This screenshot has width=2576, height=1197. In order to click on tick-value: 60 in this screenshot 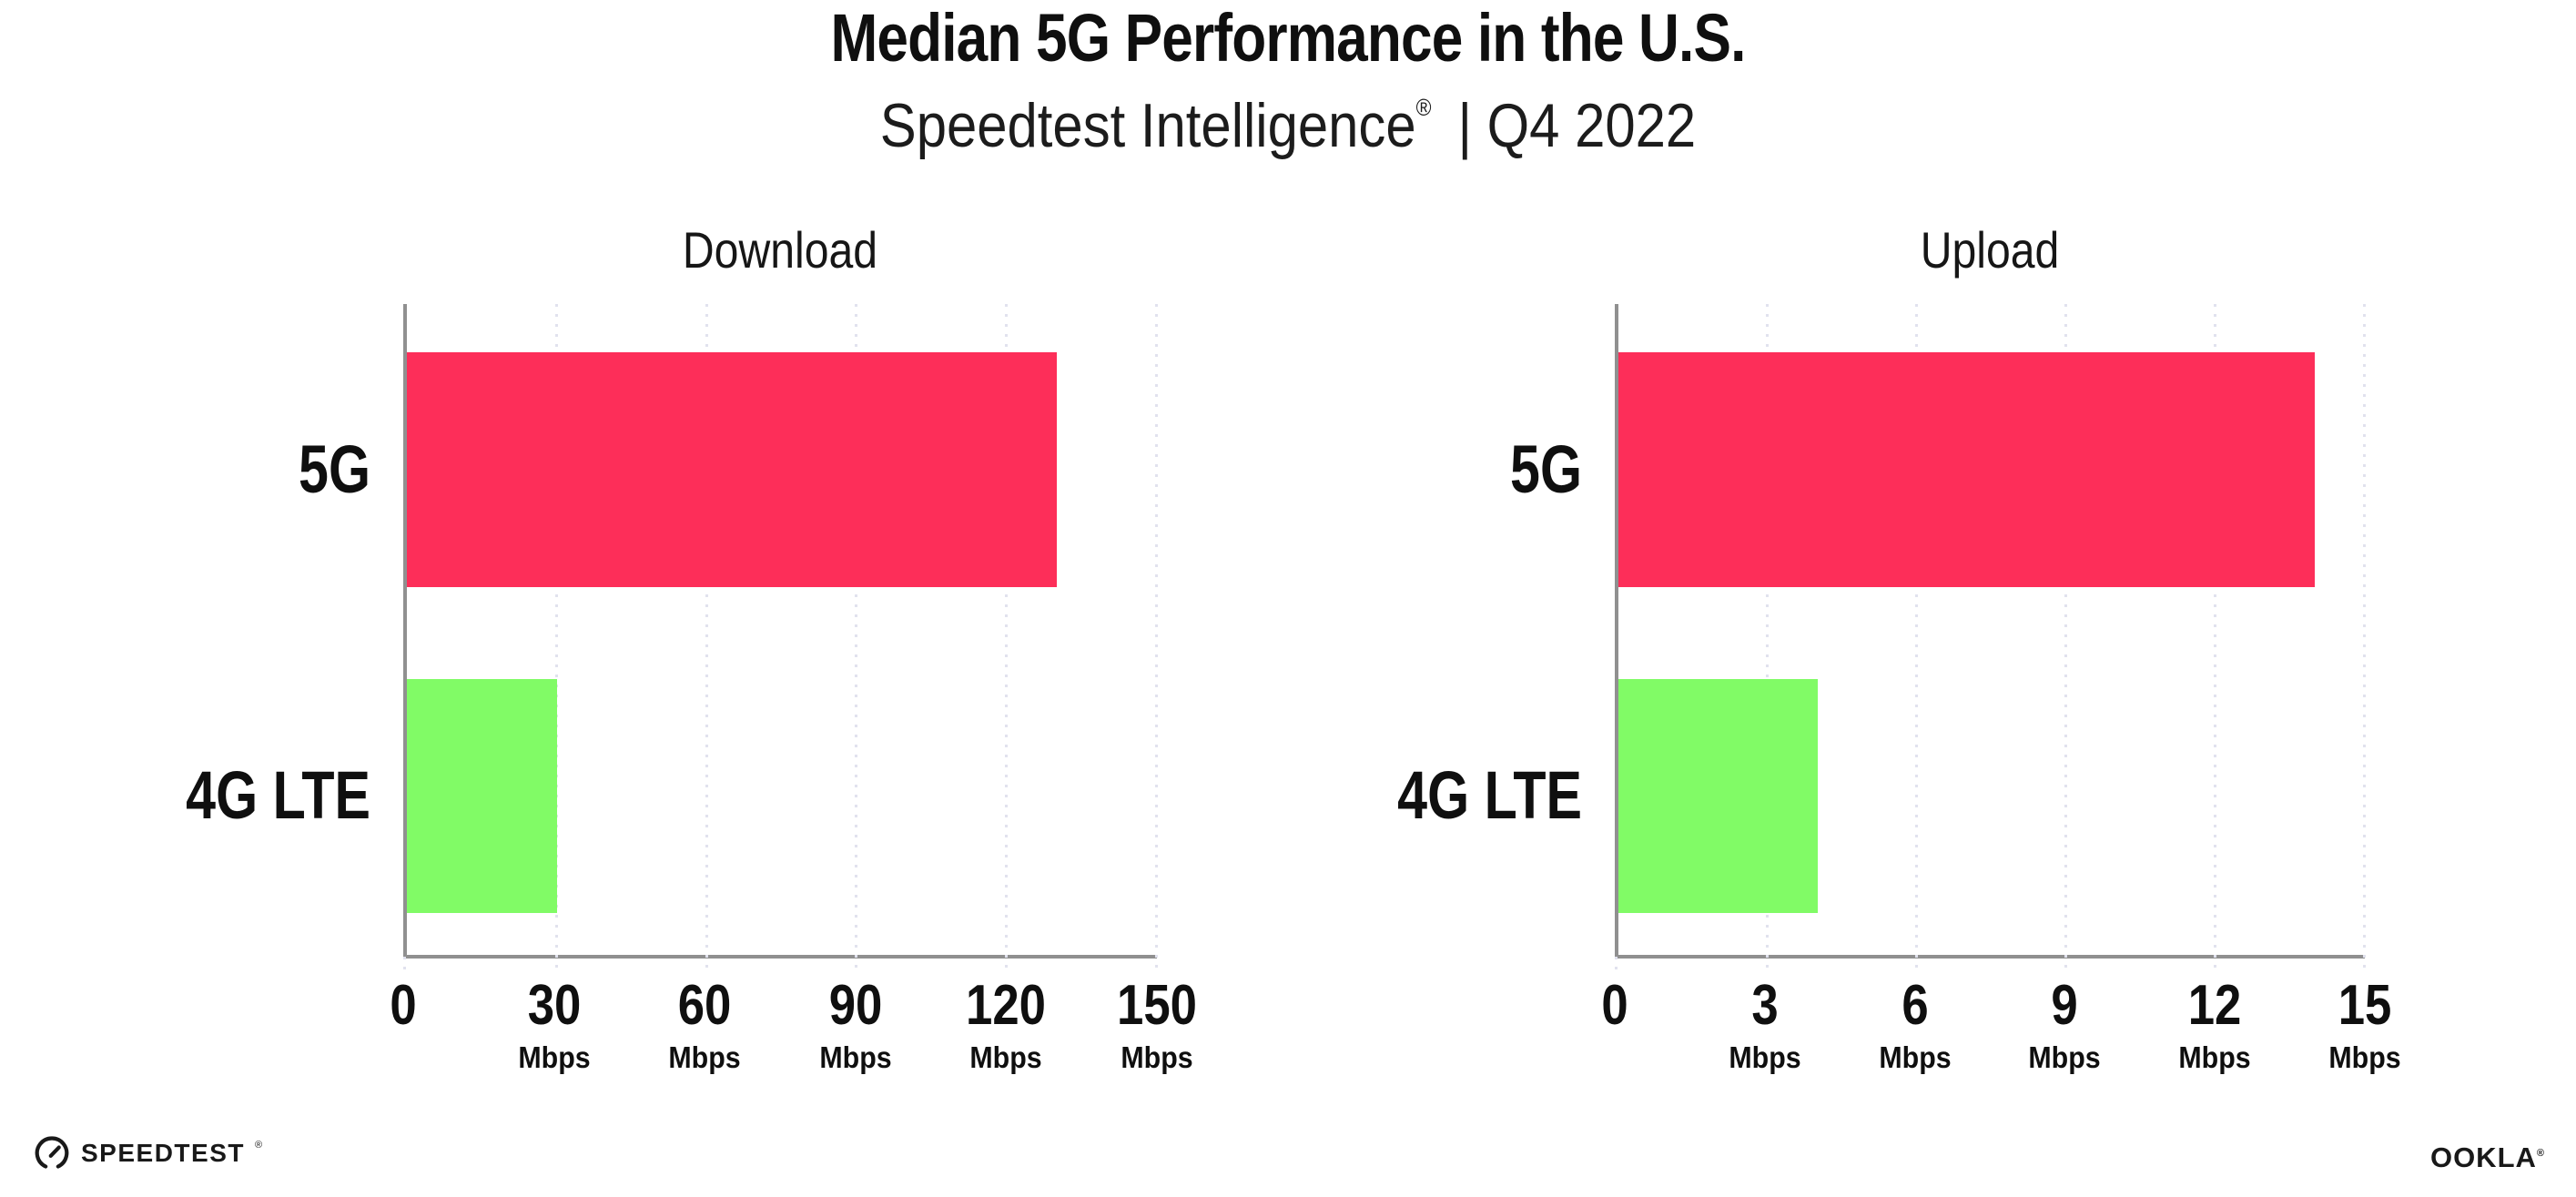, I will do `click(704, 1005)`.